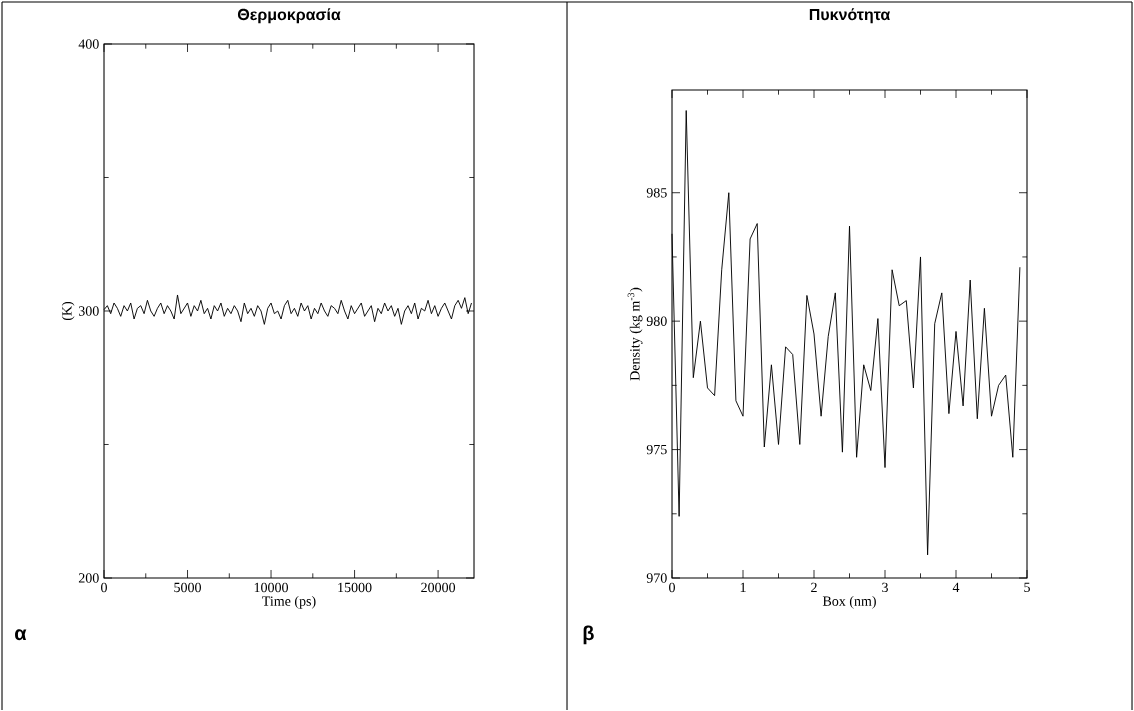 The width and height of the screenshot is (1134, 711). What do you see at coordinates (1027, 587) in the screenshot?
I see `x-tick-label: 5` at bounding box center [1027, 587].